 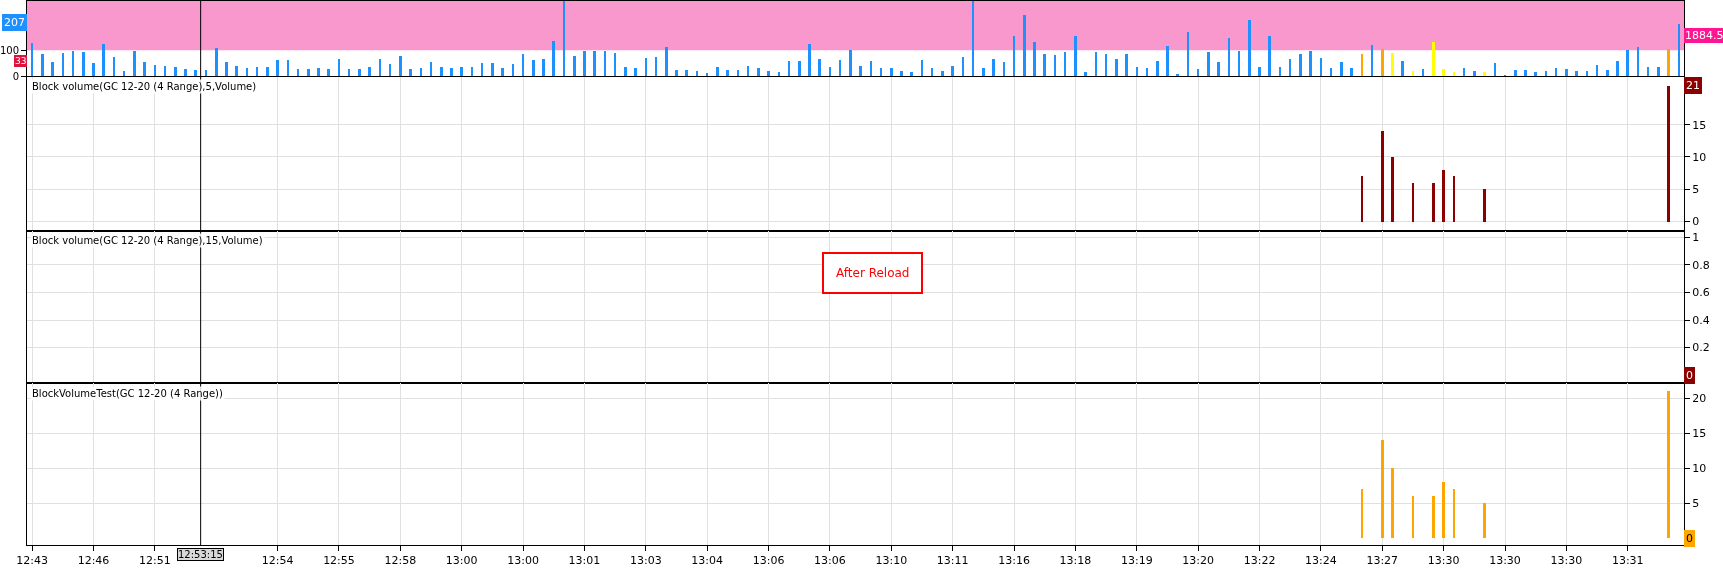 What do you see at coordinates (1259, 561) in the screenshot?
I see `x-tick-label: 13:22` at bounding box center [1259, 561].